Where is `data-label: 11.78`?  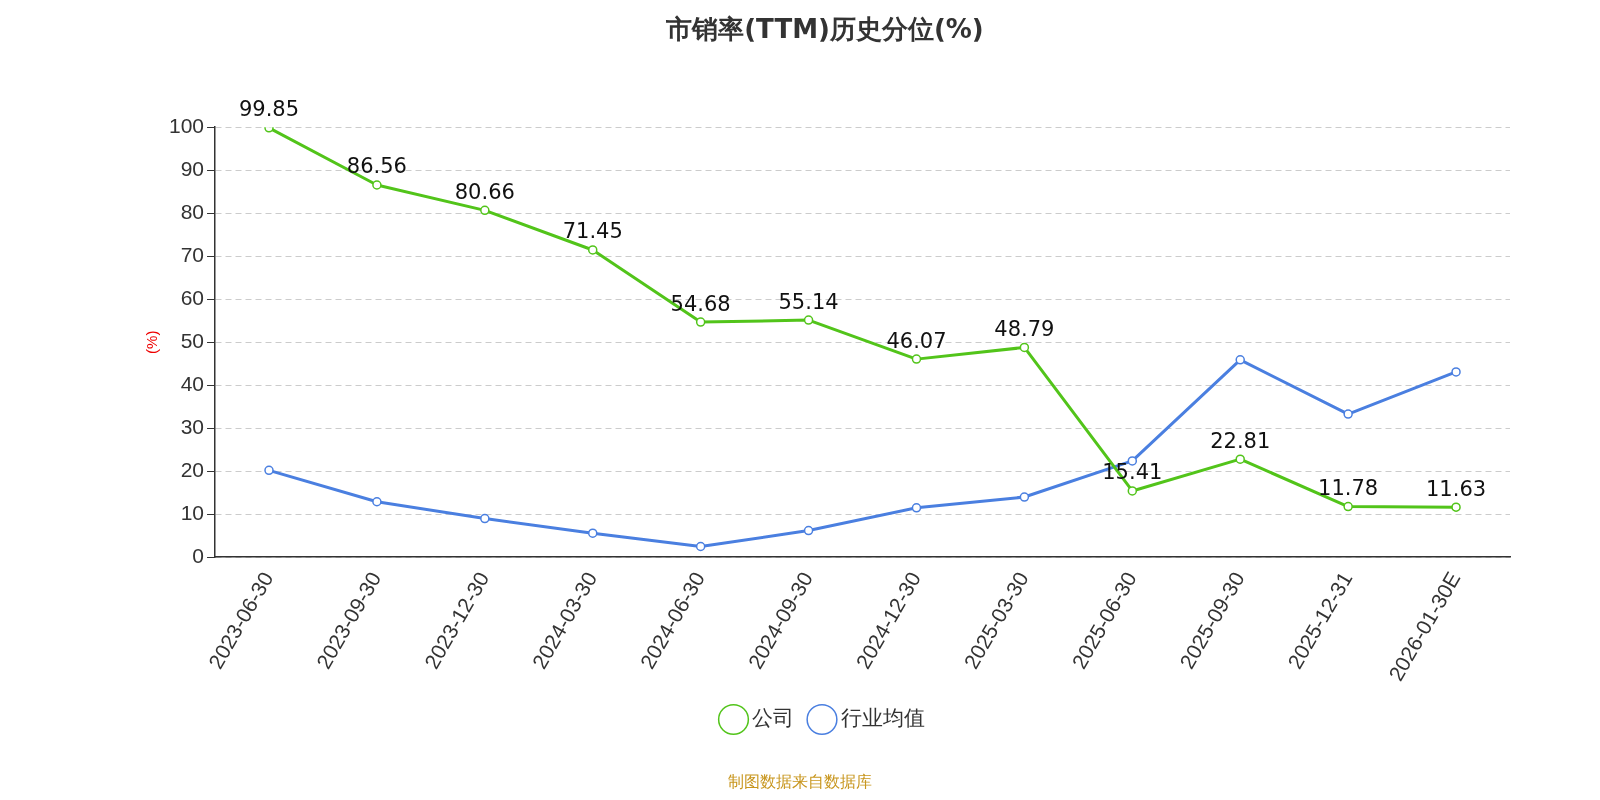
data-label: 11.78 is located at coordinates (1348, 488).